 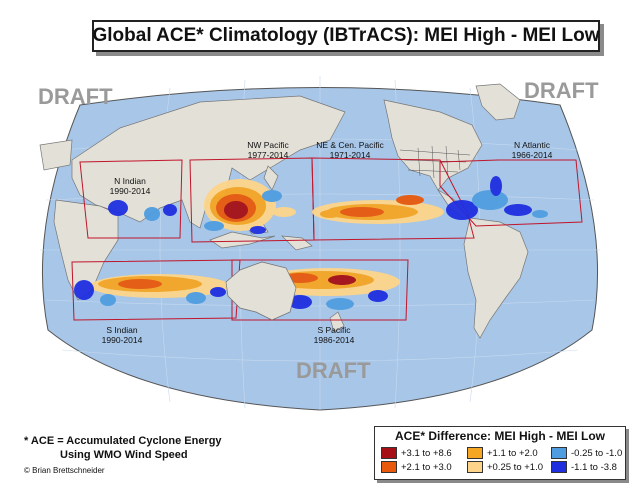 What do you see at coordinates (75, 96) in the screenshot?
I see `draft-watermark-left: DRAFT` at bounding box center [75, 96].